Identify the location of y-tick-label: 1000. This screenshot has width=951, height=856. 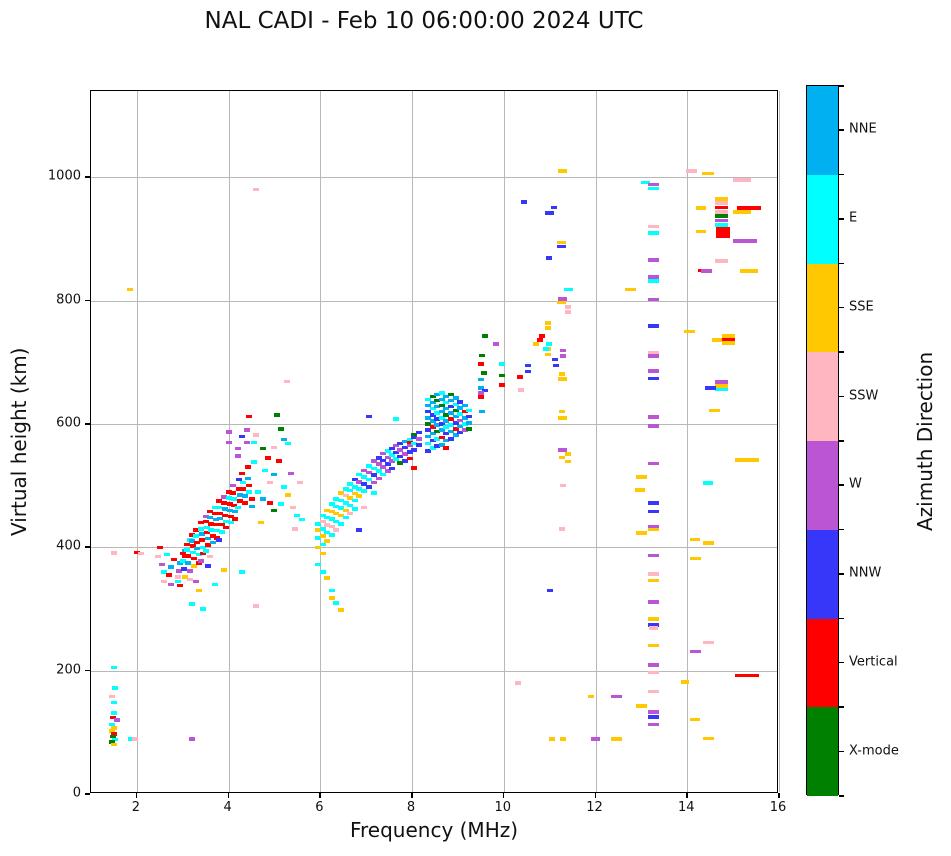
(64, 176).